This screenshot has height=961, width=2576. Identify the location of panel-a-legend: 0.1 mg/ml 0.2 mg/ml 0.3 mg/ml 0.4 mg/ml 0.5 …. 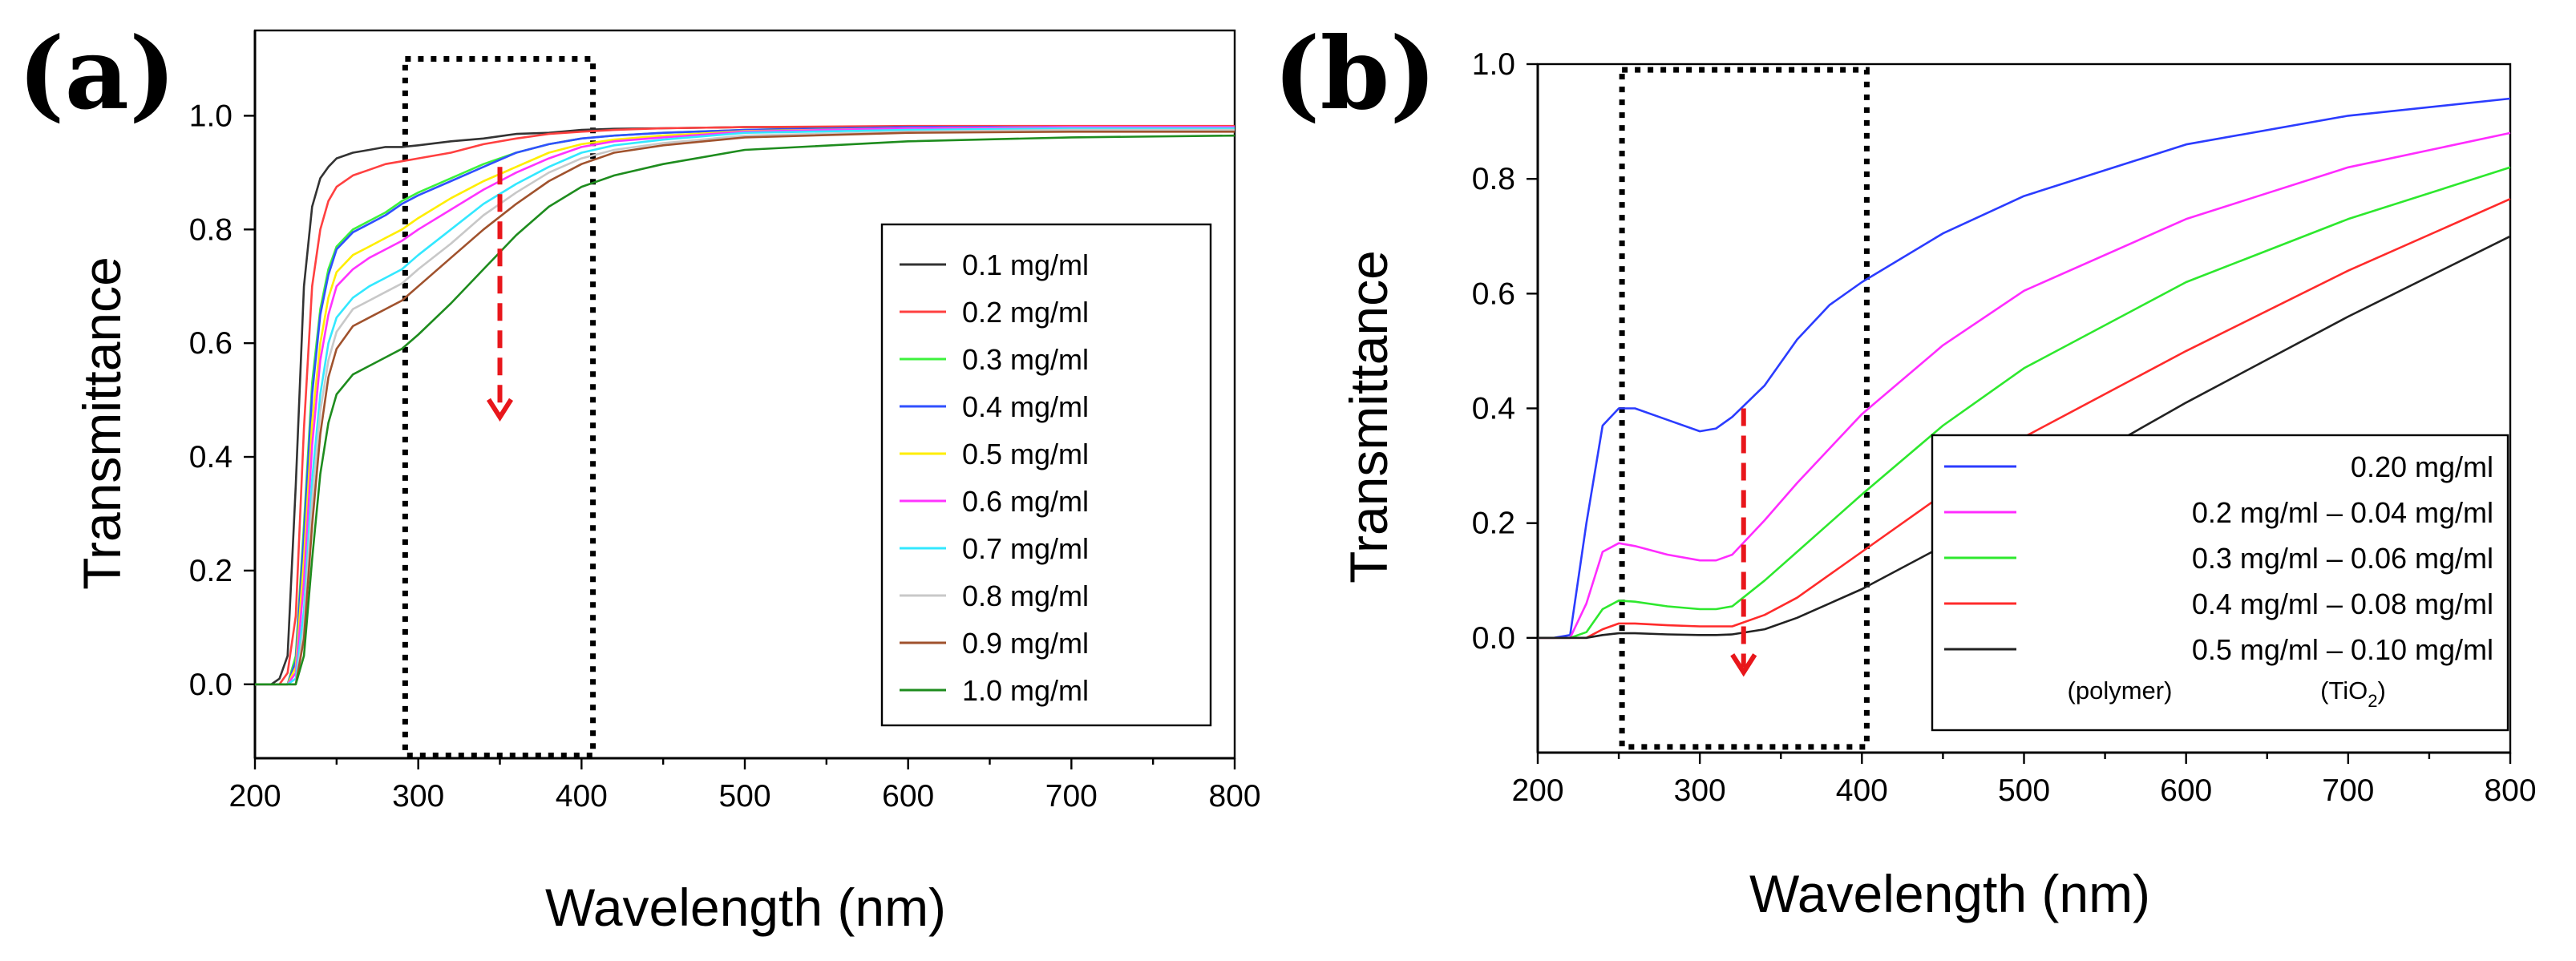
(1046, 475).